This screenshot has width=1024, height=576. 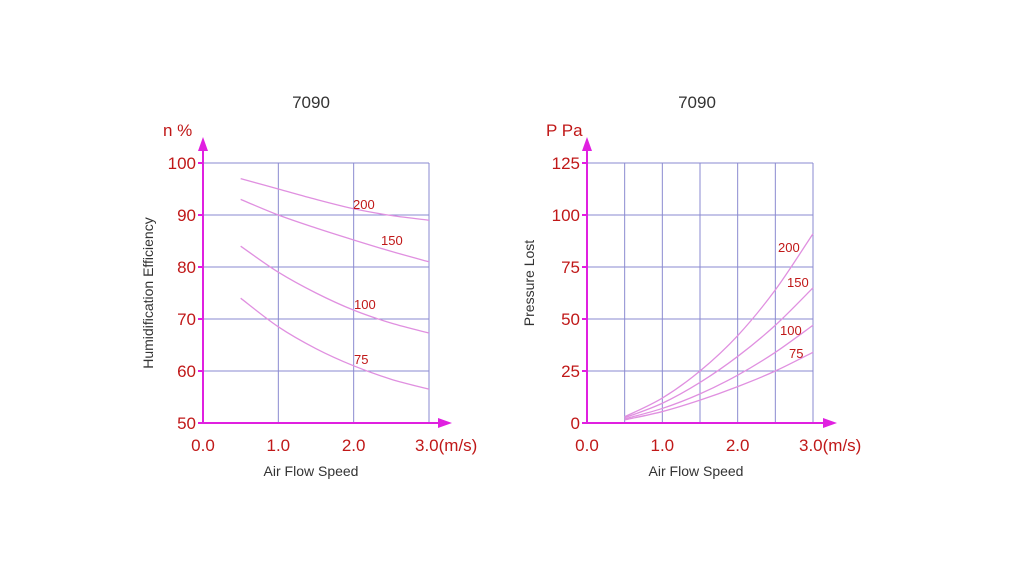 What do you see at coordinates (186, 371) in the screenshot?
I see `y-tick-label: 60` at bounding box center [186, 371].